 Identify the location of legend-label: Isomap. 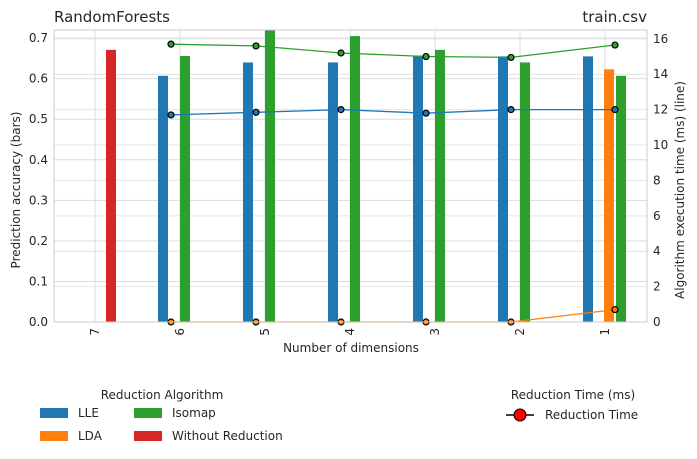
(194, 413).